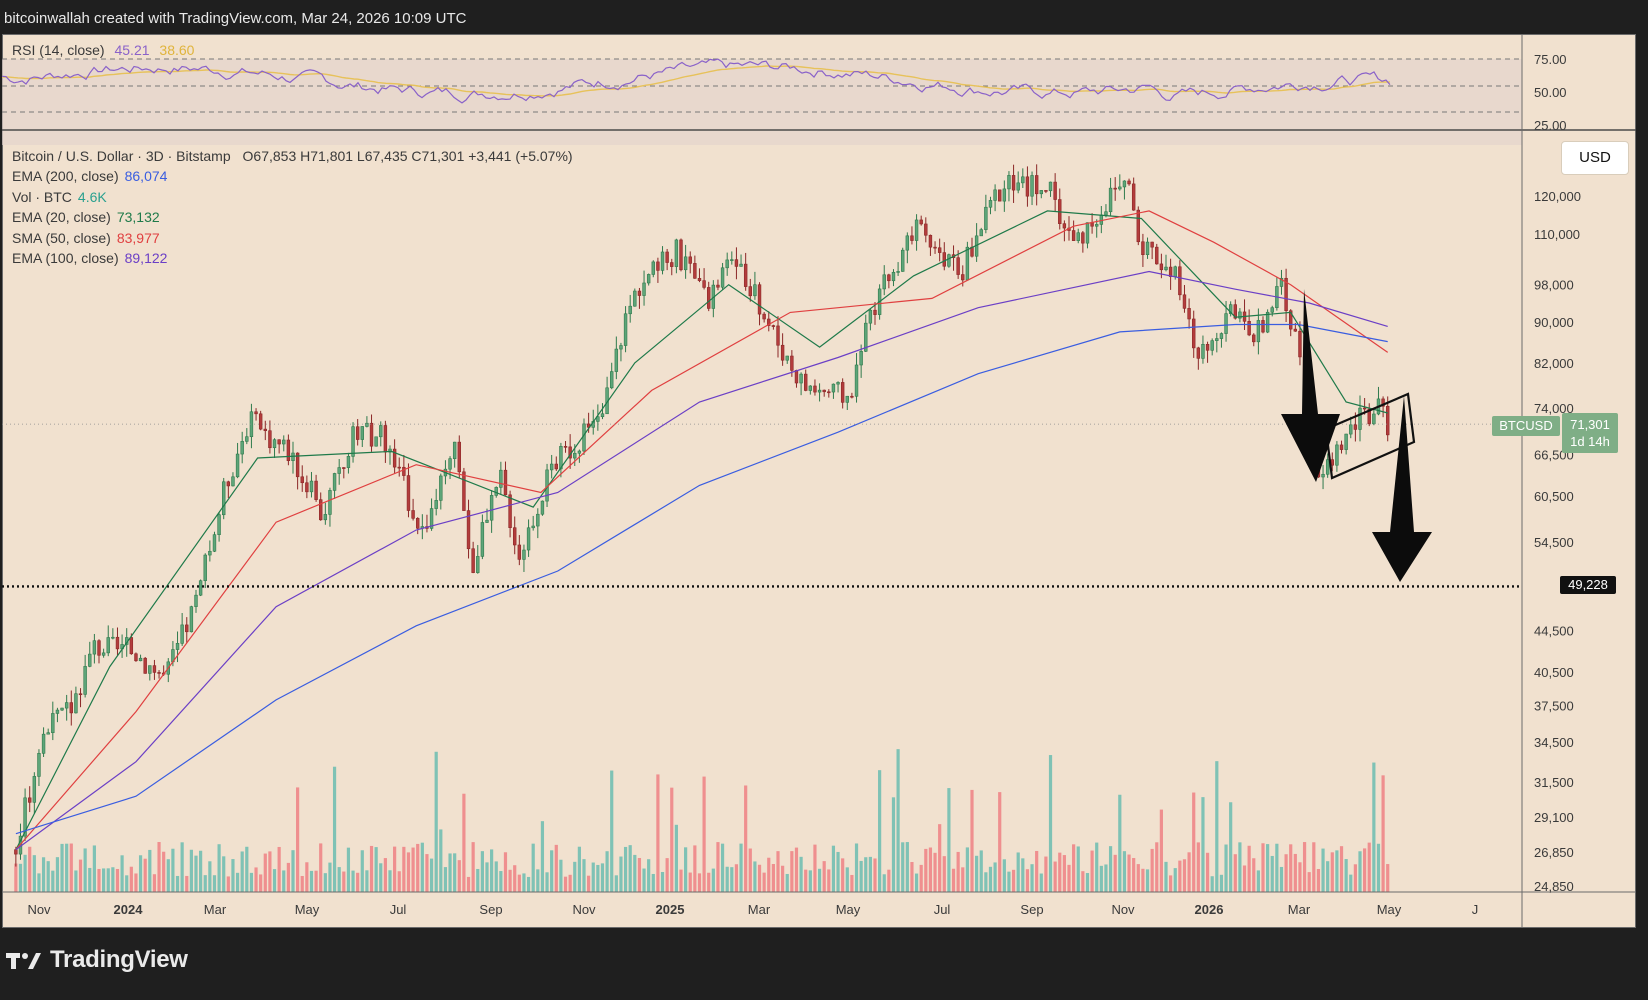 The height and width of the screenshot is (1000, 1648). I want to click on legend-row: Vol · BTC 4.6K, so click(59, 197).